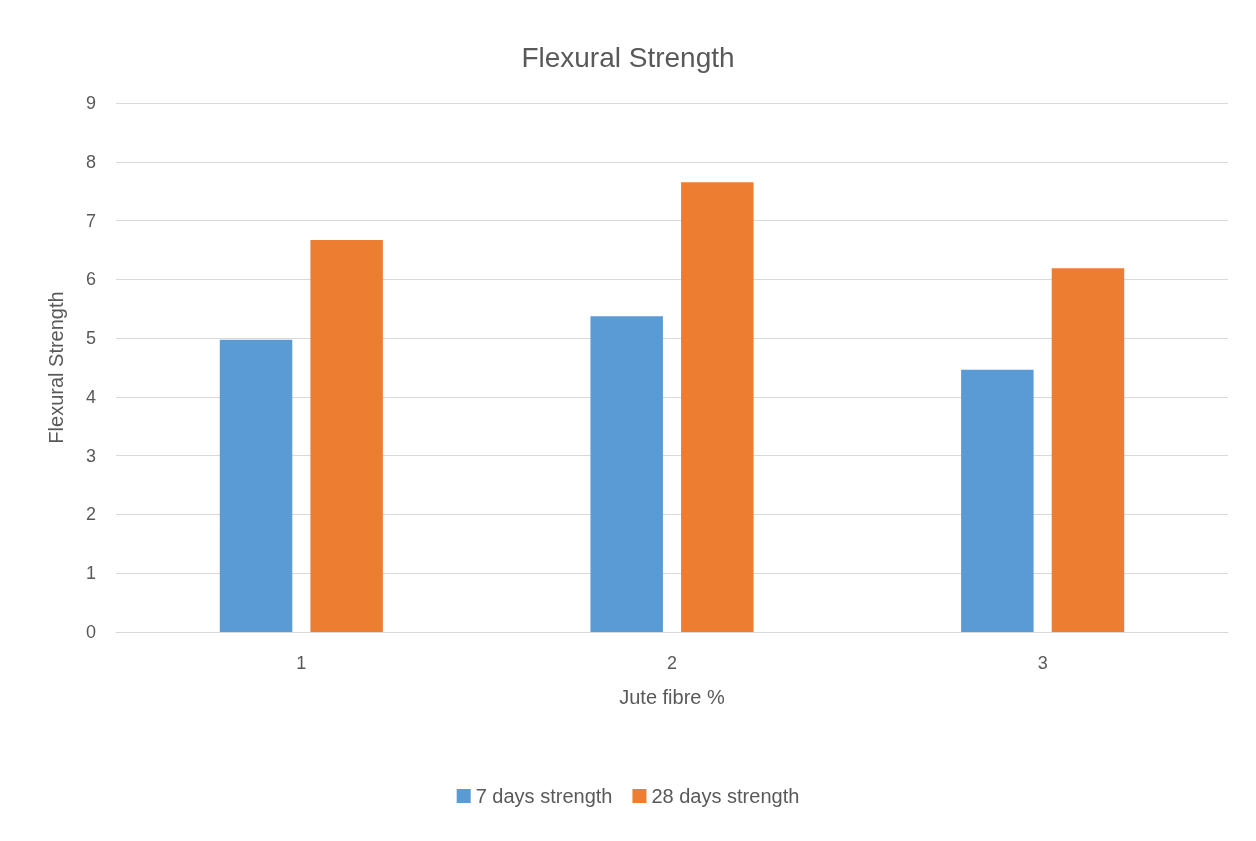 This screenshot has height=841, width=1256. Describe the element at coordinates (90, 103) in the screenshot. I see `y-tick-label: 9` at that location.